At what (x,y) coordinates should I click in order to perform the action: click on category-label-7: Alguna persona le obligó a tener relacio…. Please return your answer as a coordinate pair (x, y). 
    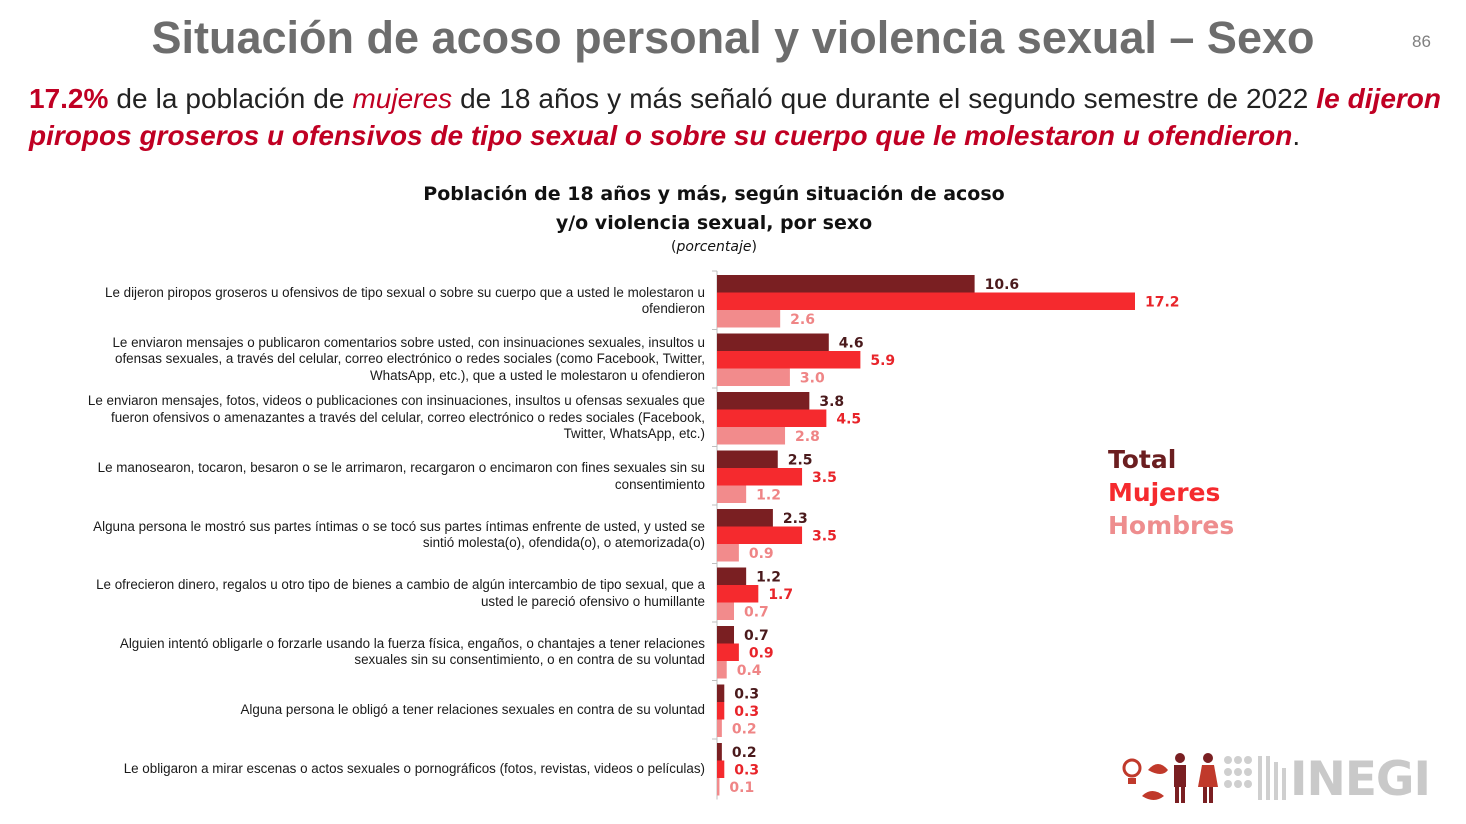
    Looking at the image, I should click on (472, 710).